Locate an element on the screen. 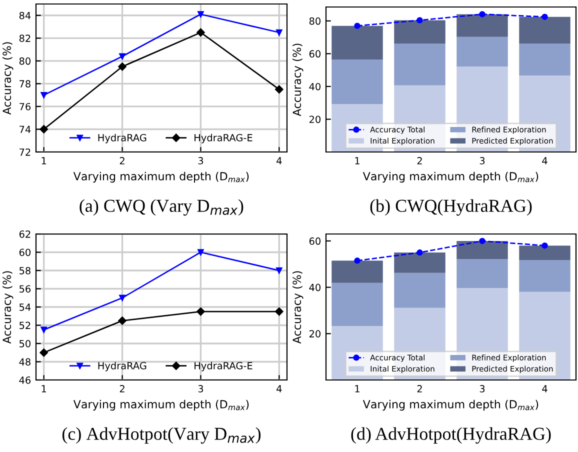  text: (b) CWQ(HydraRAG) is located at coordinates (451, 207).